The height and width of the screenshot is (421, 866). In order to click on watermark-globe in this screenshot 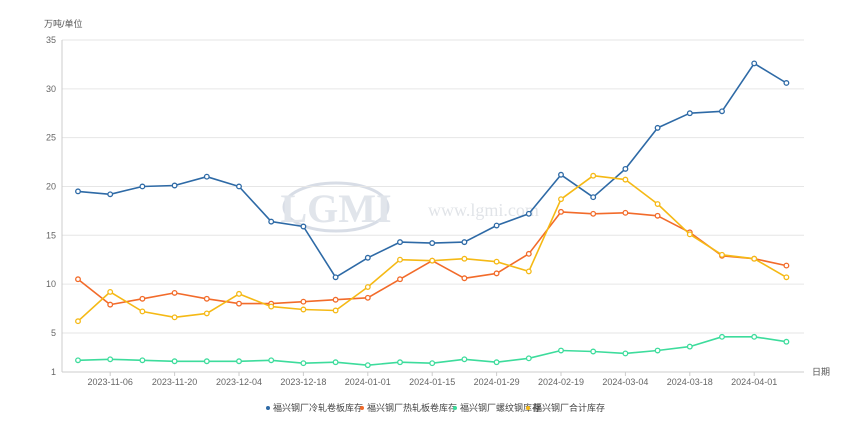, I will do `click(336, 207)`.